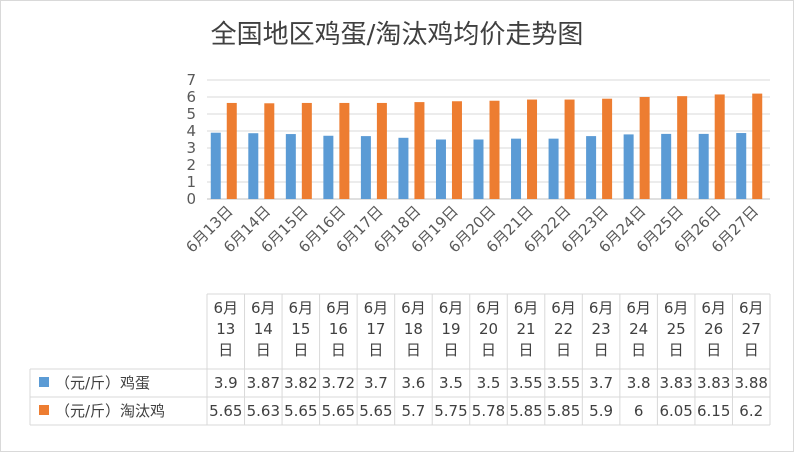 This screenshot has height=452, width=794. I want to click on table-value-cell: 6, so click(639, 411).